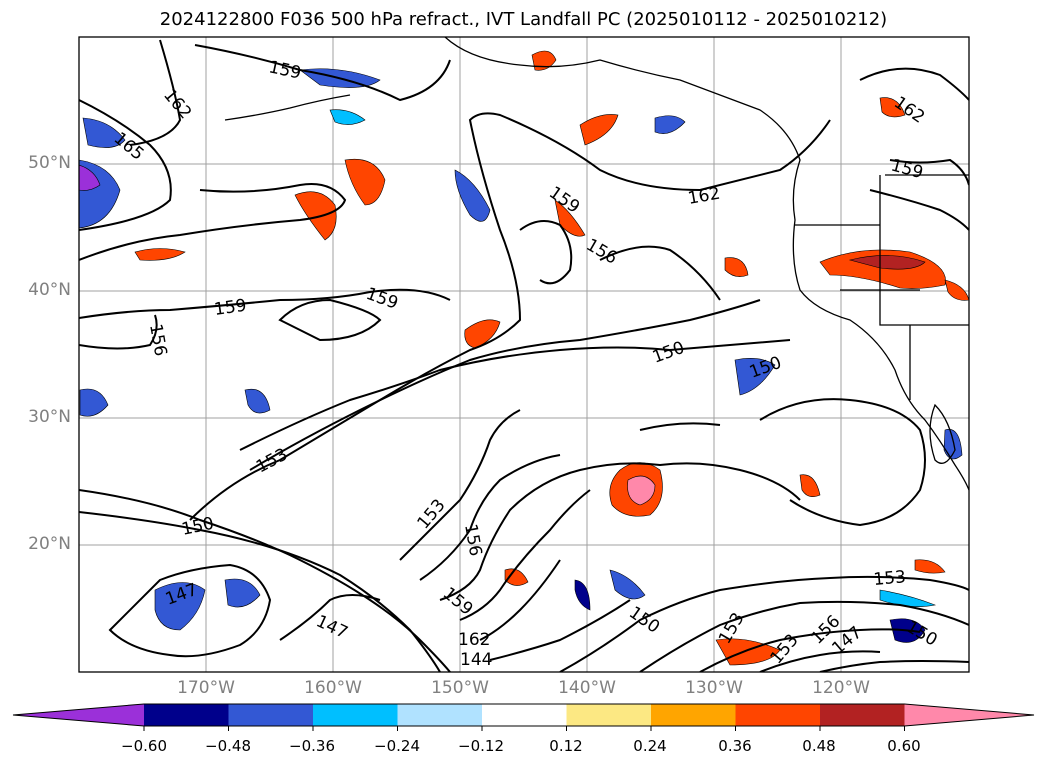  I want to click on colorbar-tick: −0.60, so click(144, 746).